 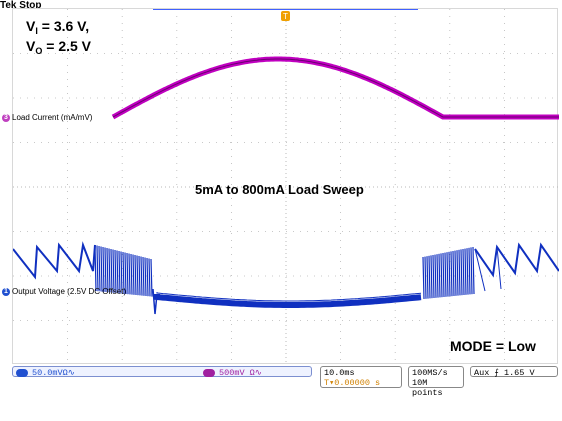 What do you see at coordinates (31, 26) in the screenshot?
I see `vi-symbol: V` at bounding box center [31, 26].